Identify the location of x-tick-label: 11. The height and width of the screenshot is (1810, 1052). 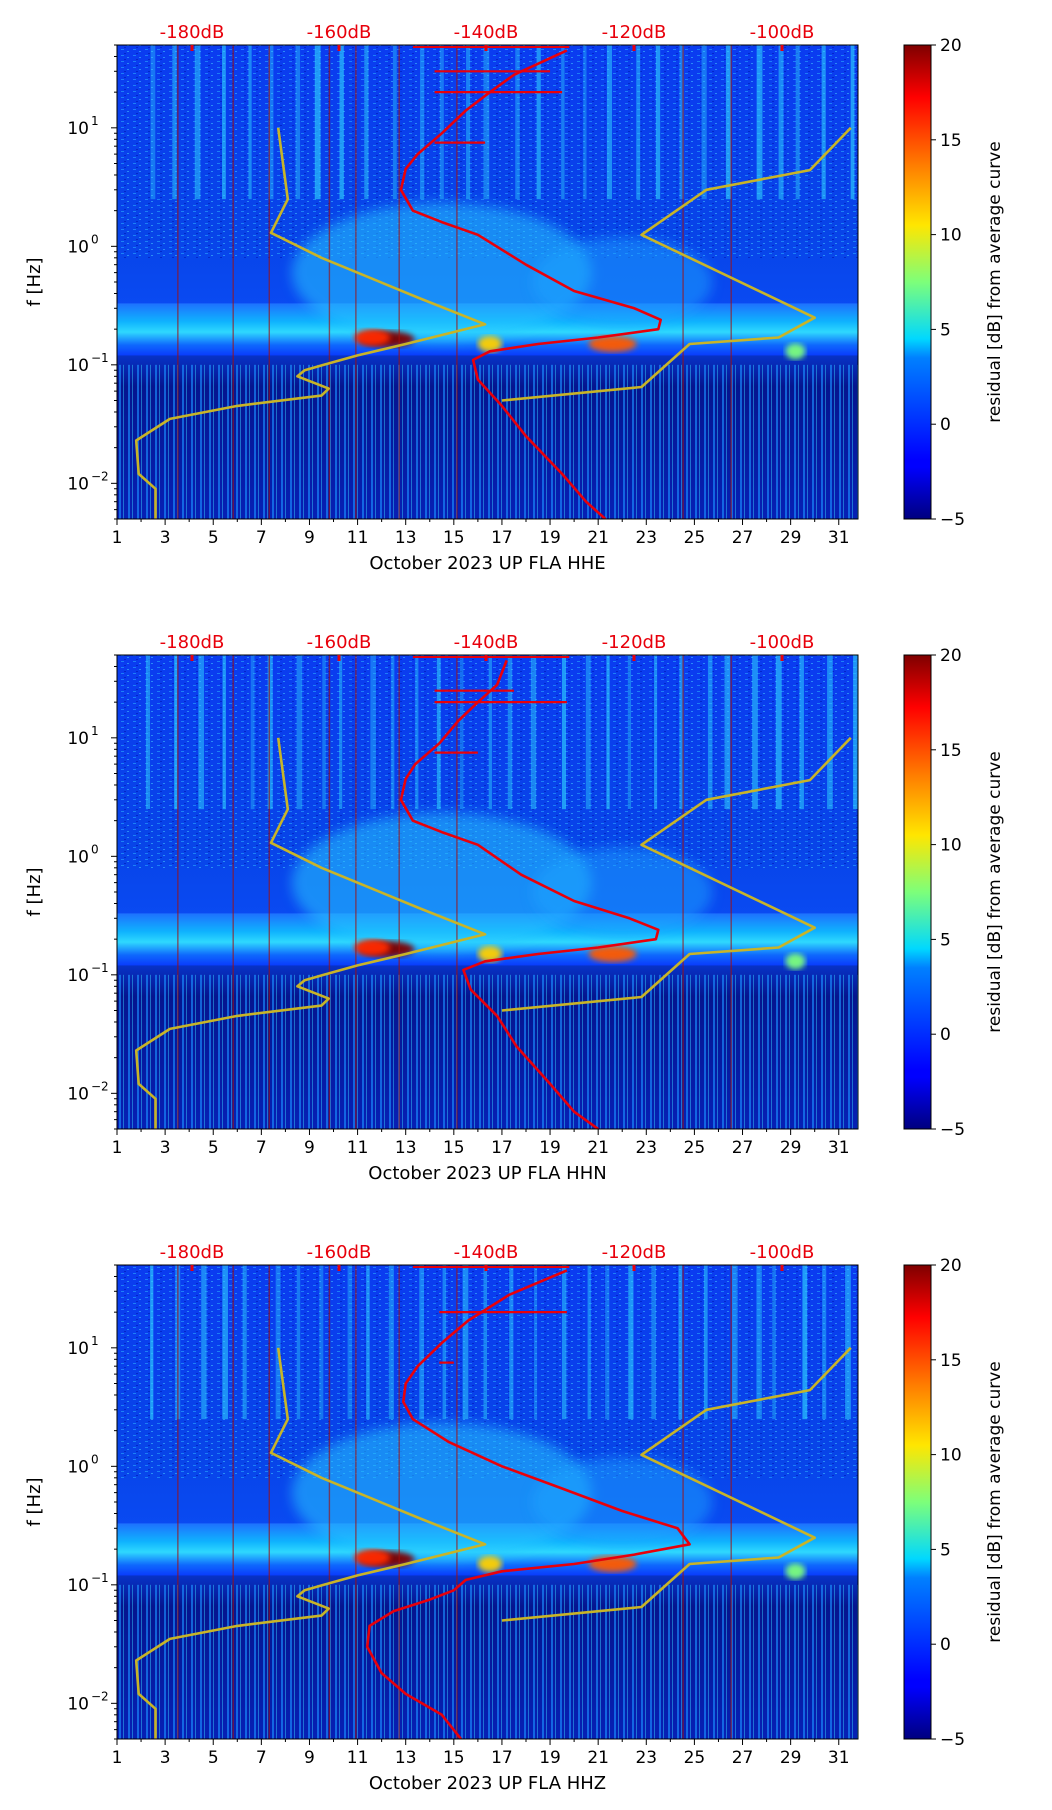
(358, 1148).